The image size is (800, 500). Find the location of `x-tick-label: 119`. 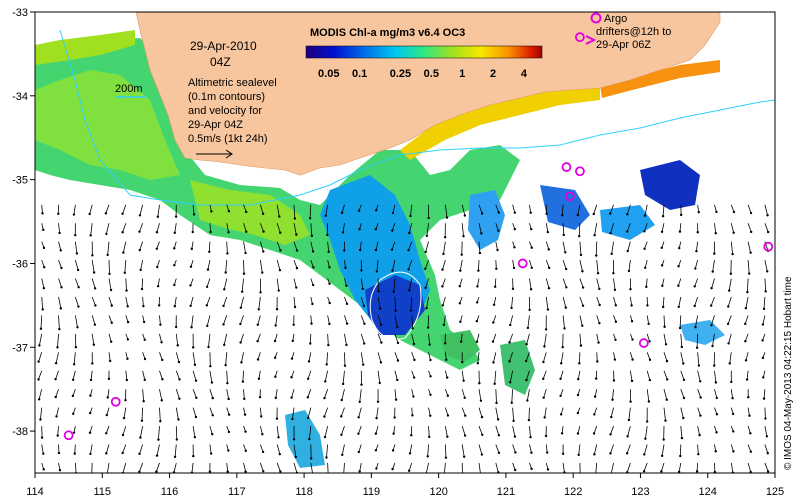

x-tick-label: 119 is located at coordinates (372, 492).